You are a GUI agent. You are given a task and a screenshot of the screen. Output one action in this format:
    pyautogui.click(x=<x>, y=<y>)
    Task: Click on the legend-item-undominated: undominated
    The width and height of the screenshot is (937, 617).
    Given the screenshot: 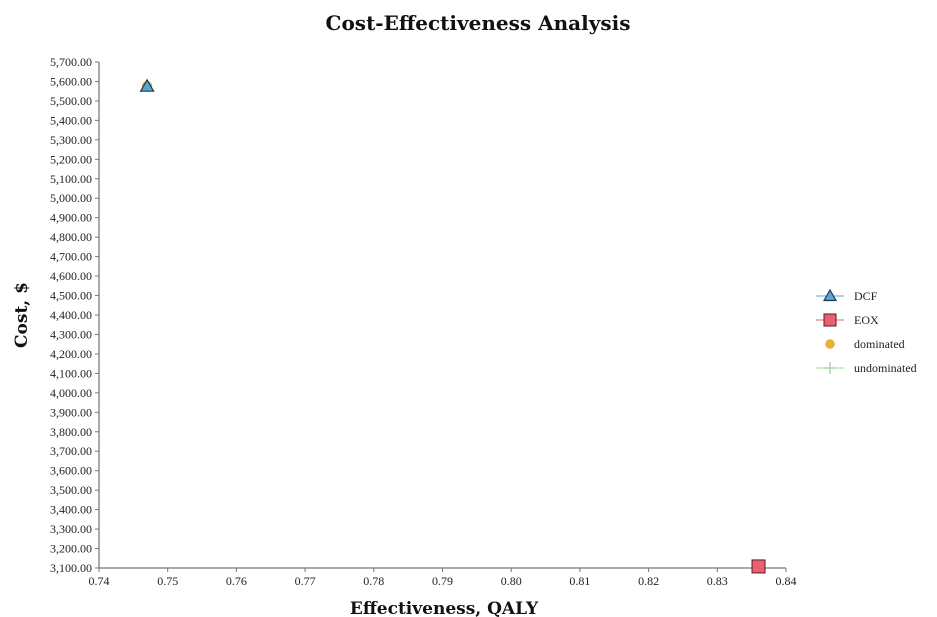 What is the action you would take?
    pyautogui.click(x=866, y=368)
    